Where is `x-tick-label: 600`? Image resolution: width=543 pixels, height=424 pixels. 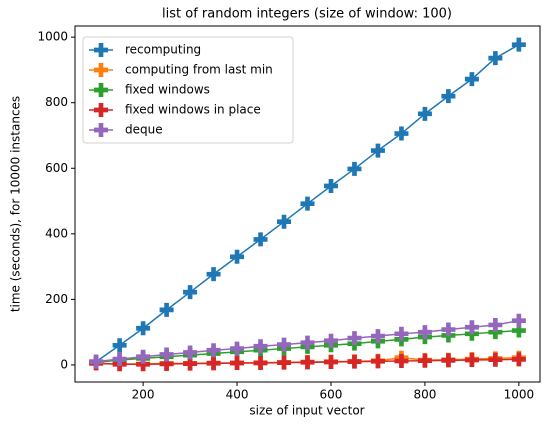 x-tick-label: 600 is located at coordinates (331, 395).